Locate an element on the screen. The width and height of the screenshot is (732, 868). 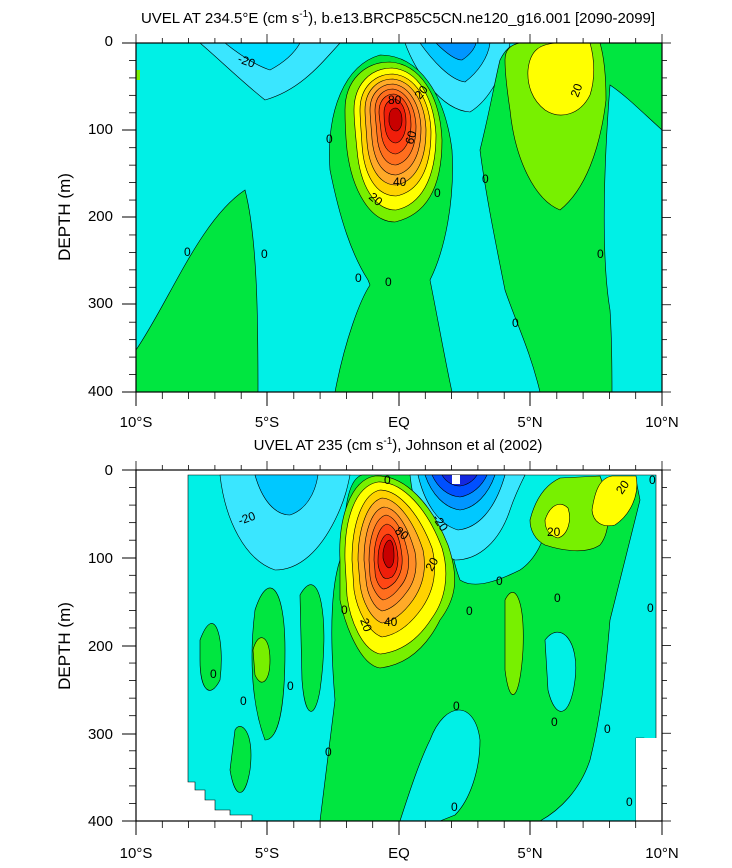
bottom-y-ticks: 0 100 200 300 400 is located at coordinates (112, 646).